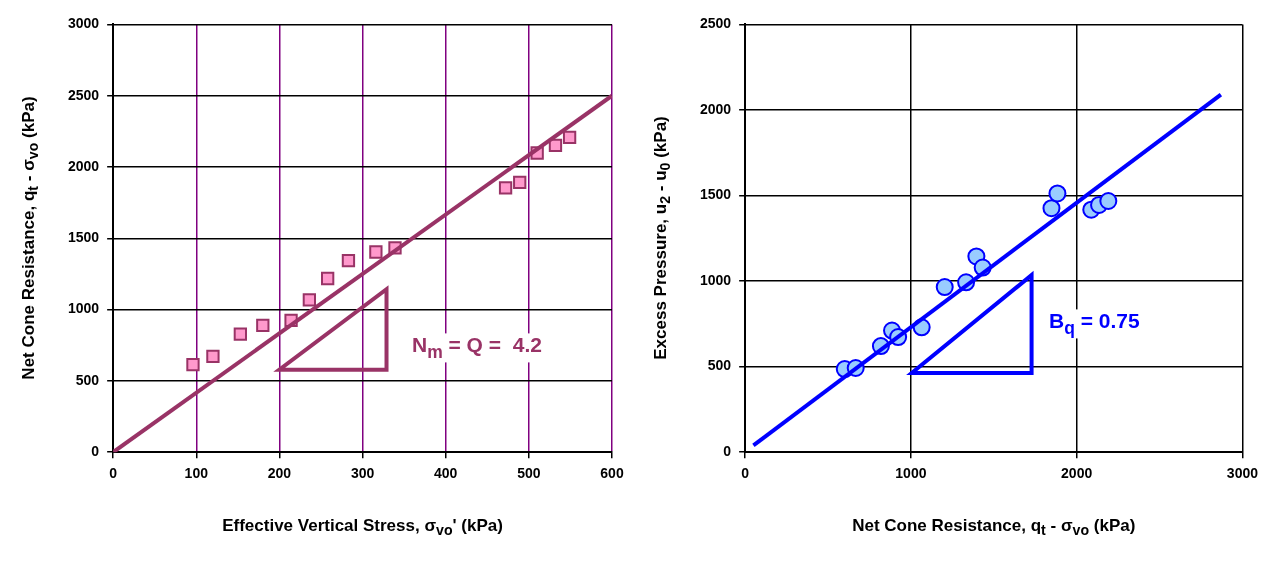  What do you see at coordinates (476, 348) in the screenshot?
I see `annotation: N$_{m}$ = Q = 4.2` at bounding box center [476, 348].